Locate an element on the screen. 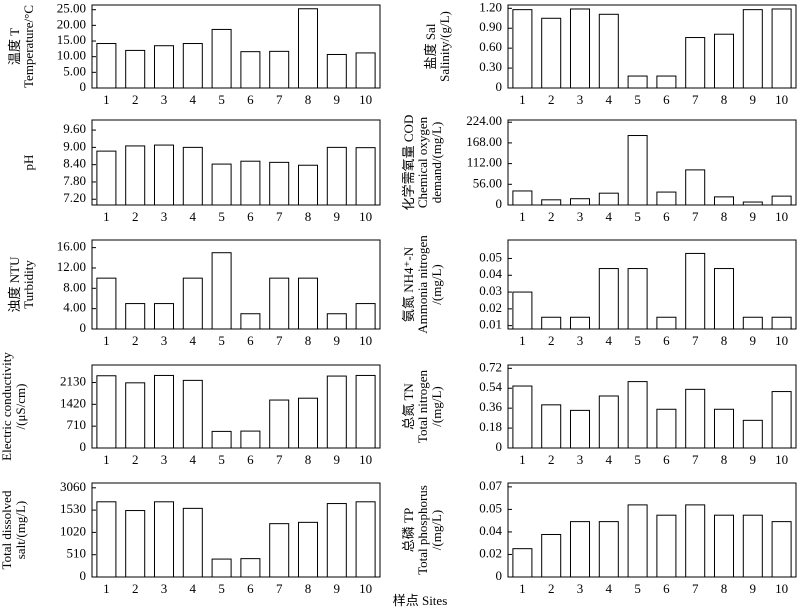  y-tick-label: 510 is located at coordinates (77, 553).